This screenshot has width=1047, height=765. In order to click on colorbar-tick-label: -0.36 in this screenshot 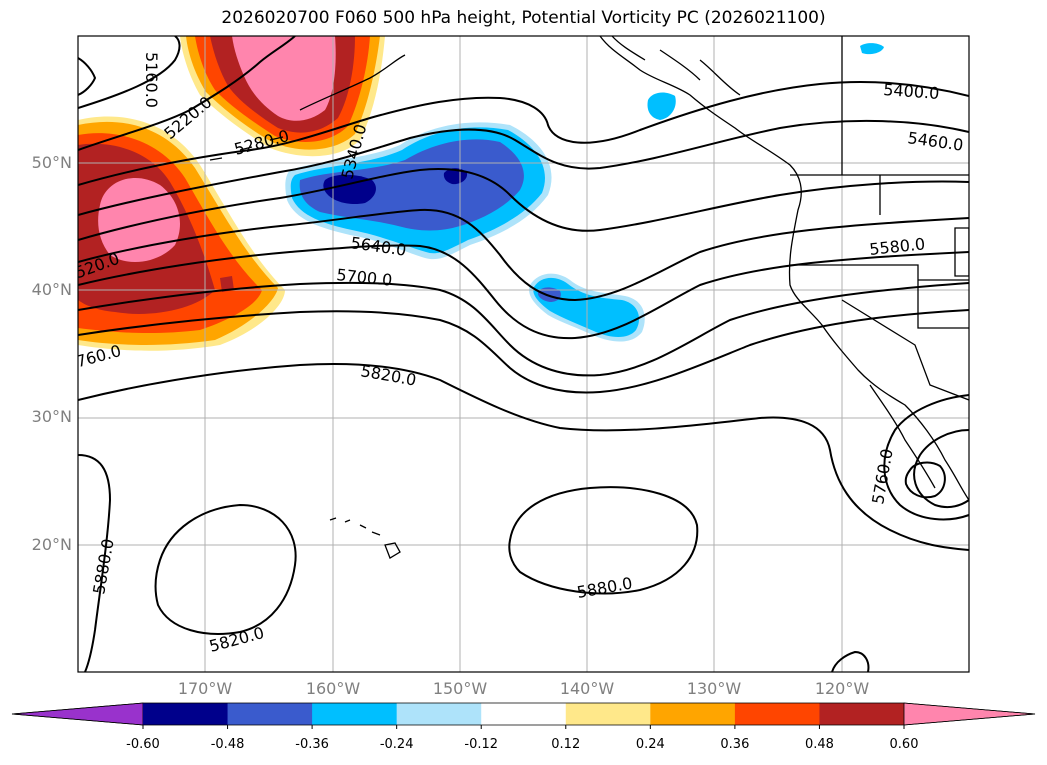, I will do `click(312, 744)`.